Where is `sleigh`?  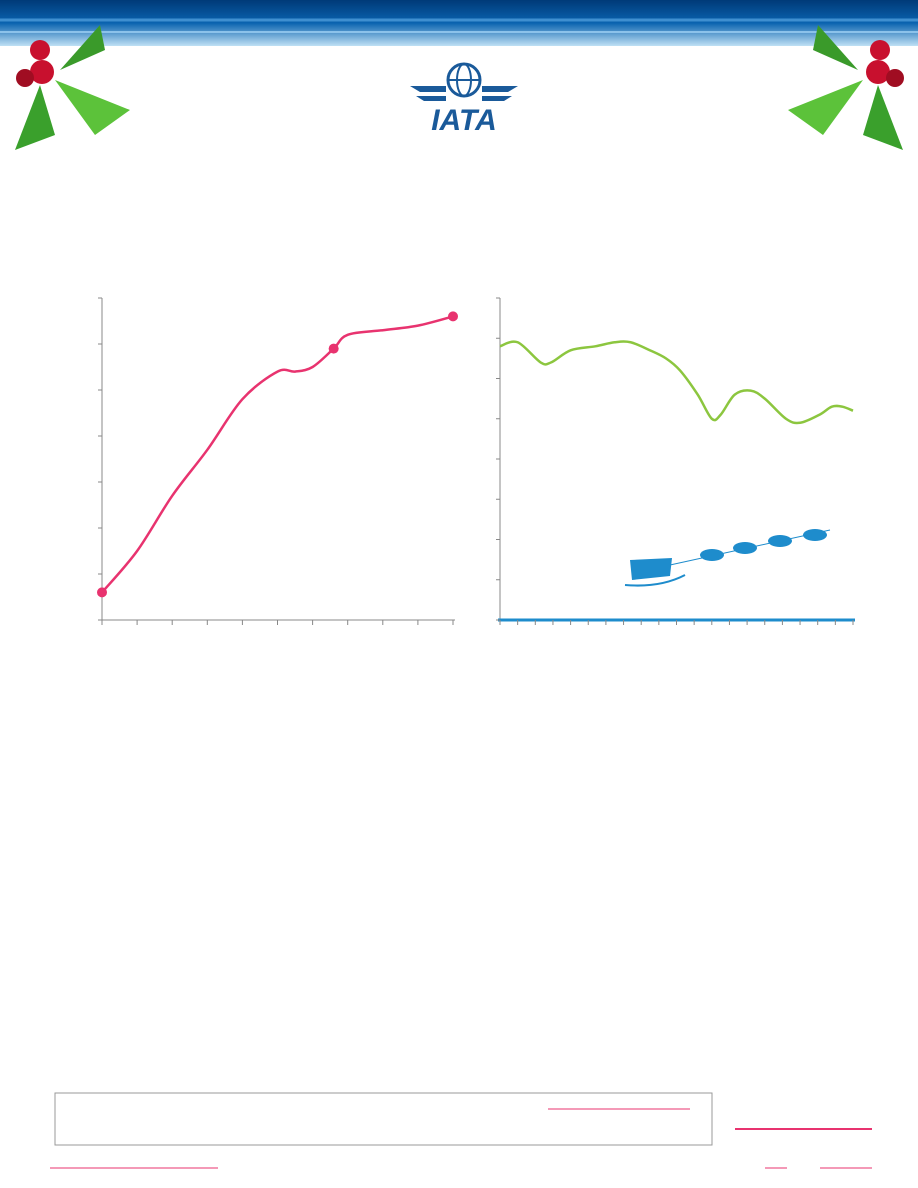 sleigh is located at coordinates (727, 558).